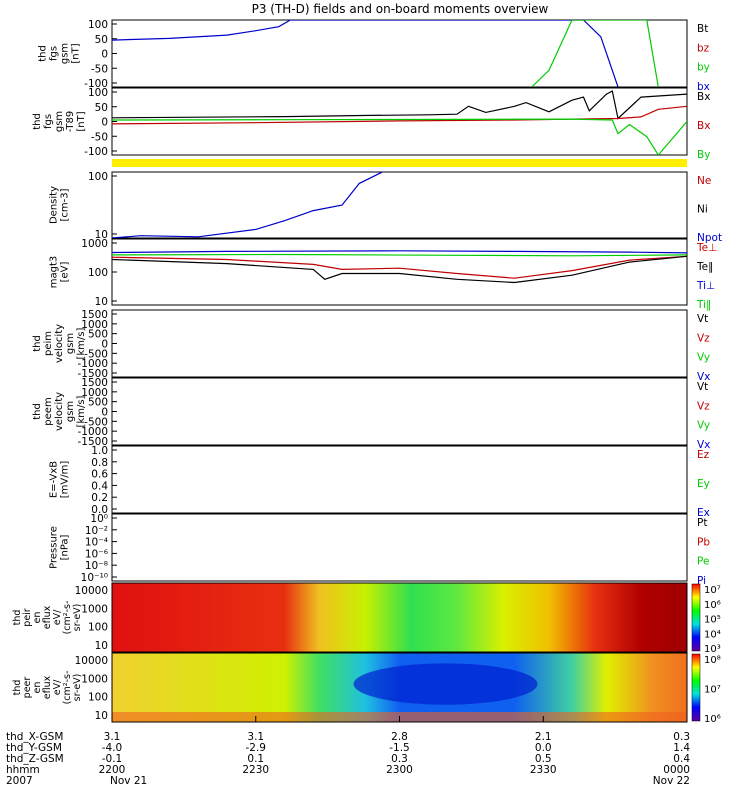 The image size is (750, 800). Describe the element at coordinates (112, 759) in the screenshot. I see `x-tick-label: -0.1` at that location.